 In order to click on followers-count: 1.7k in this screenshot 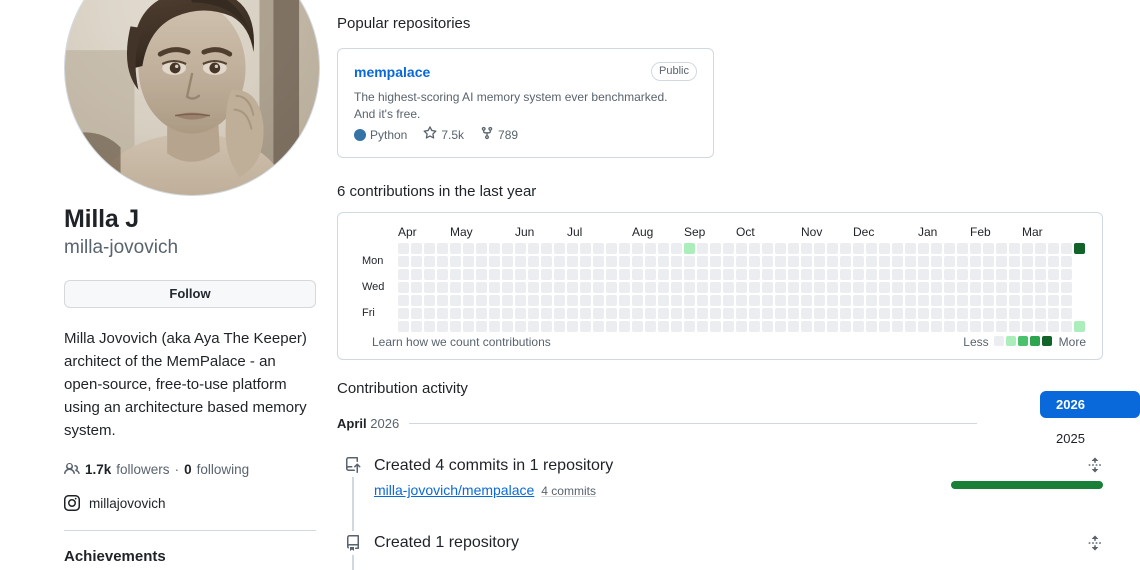, I will do `click(98, 469)`.